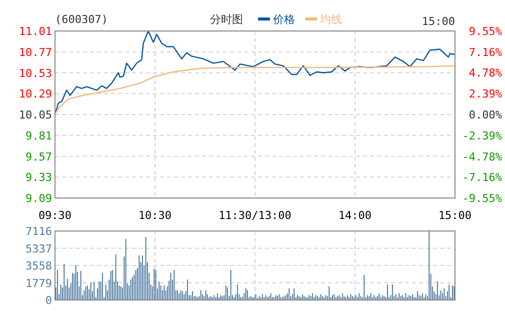  Describe the element at coordinates (39, 249) in the screenshot. I see `y-tick-label: 5337` at that location.